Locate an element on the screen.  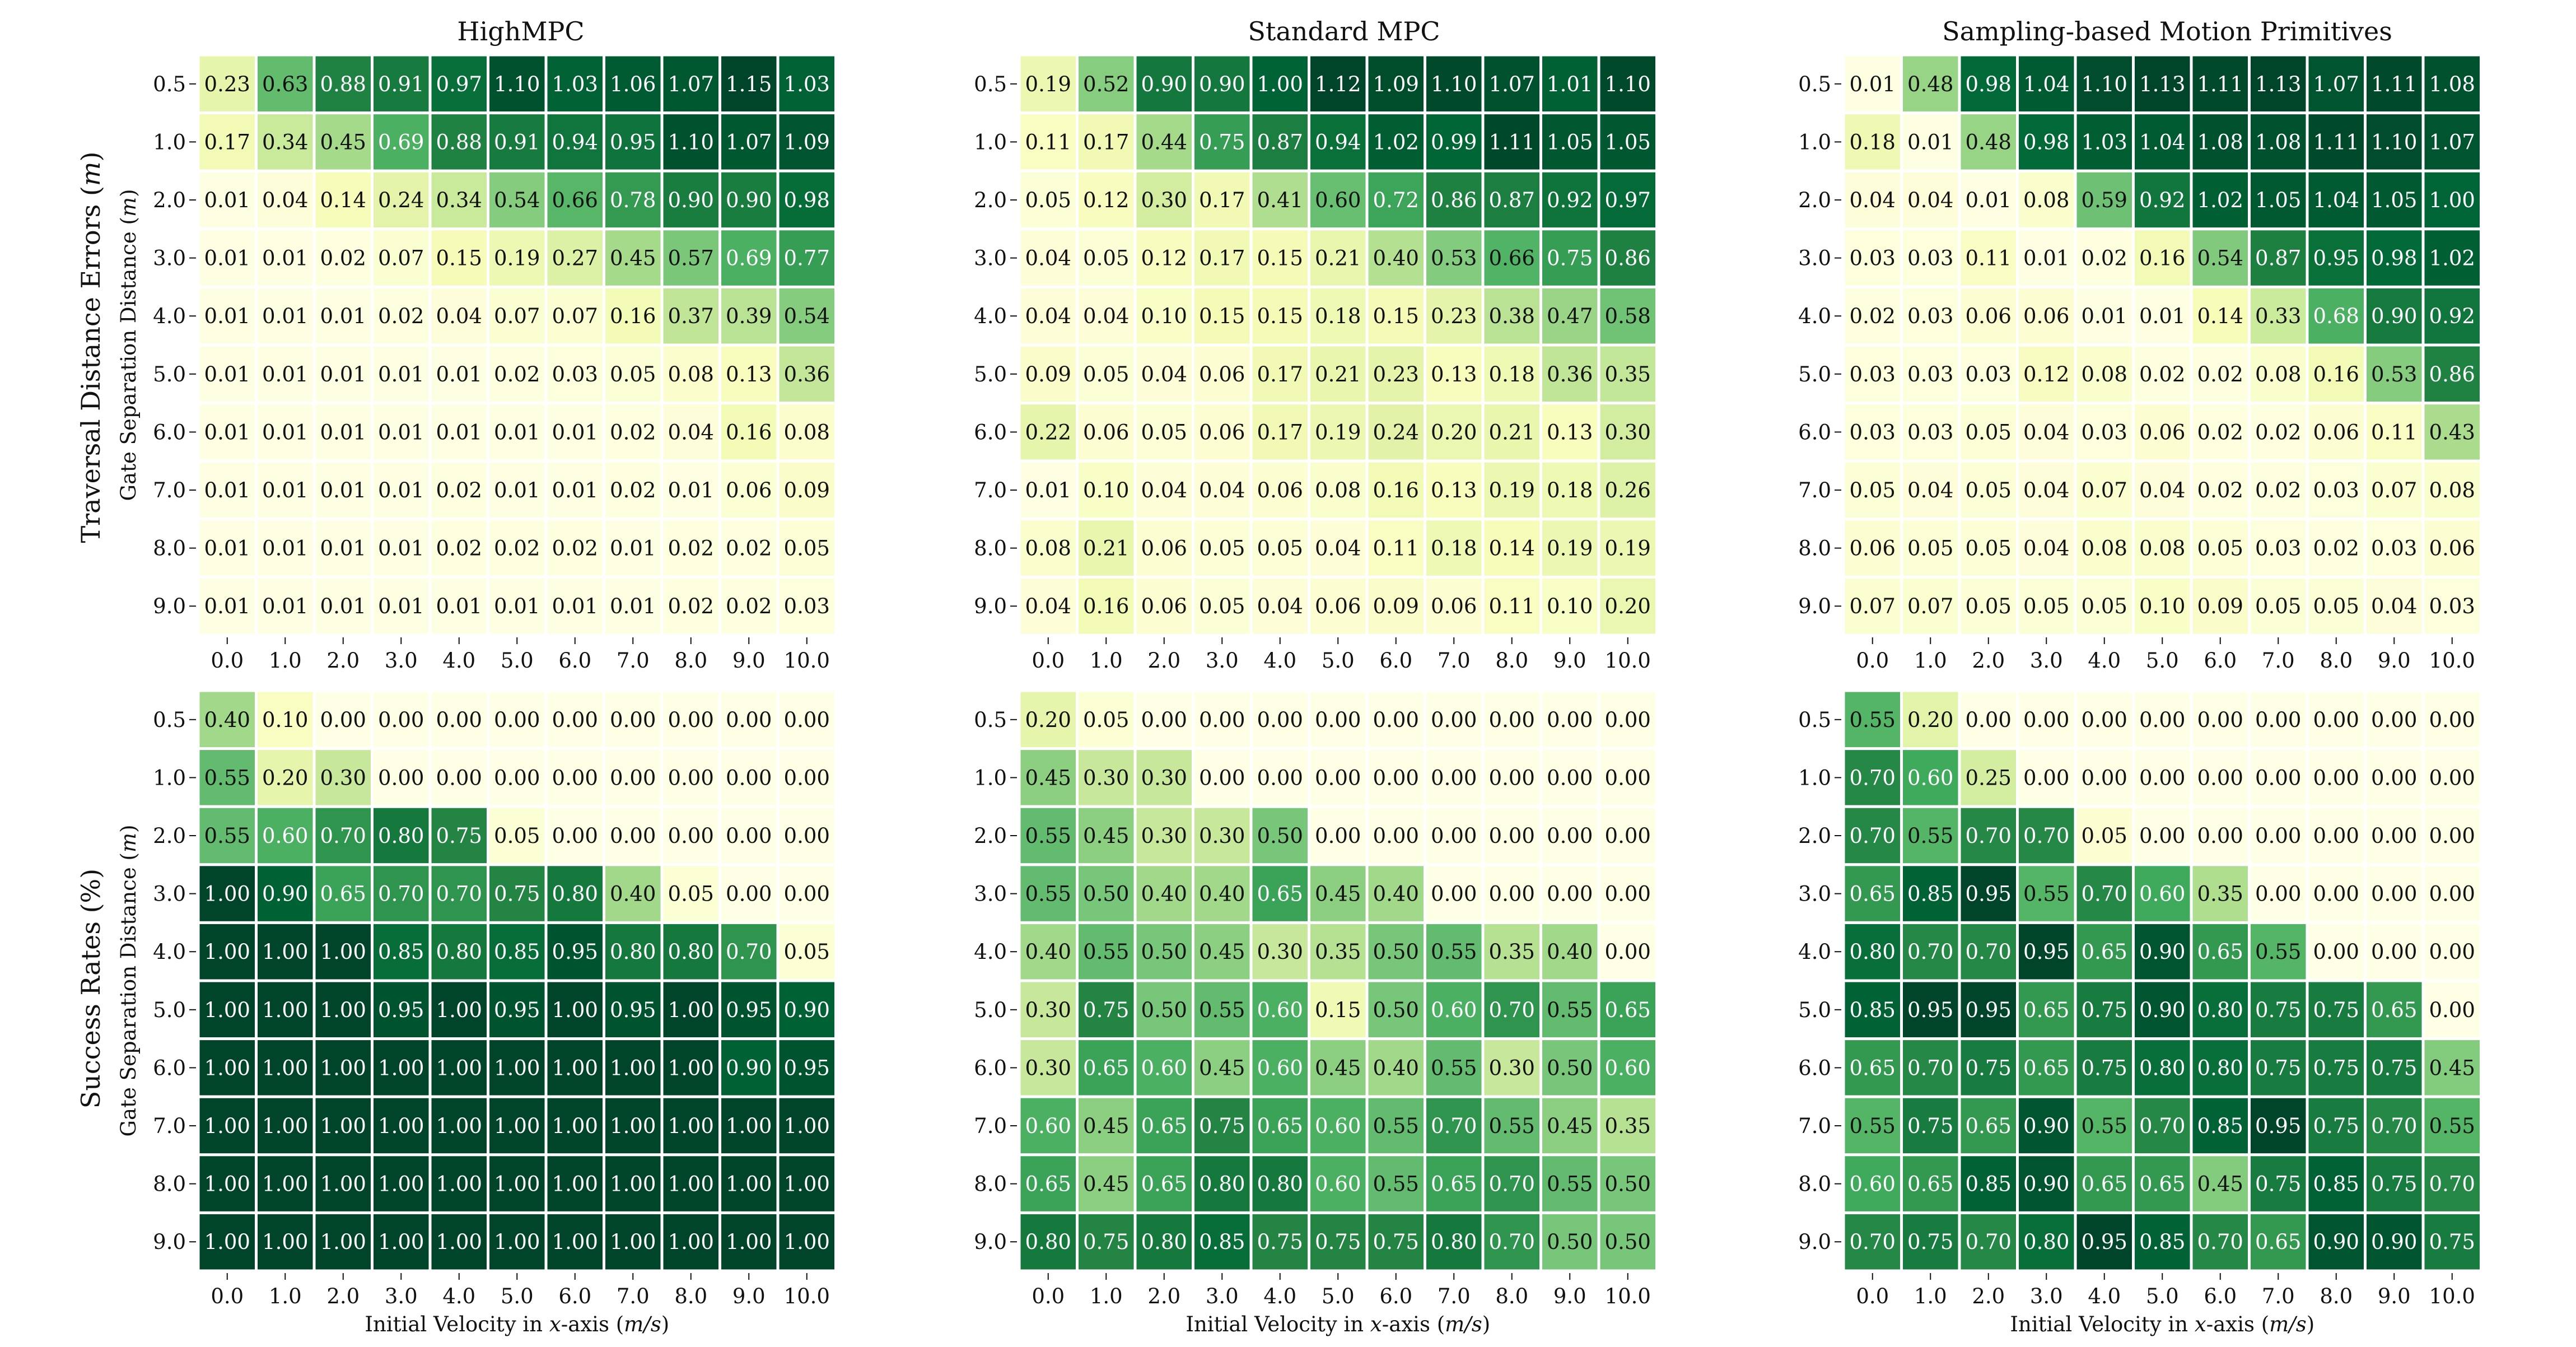
cell-value-label: 0.33 is located at coordinates (2278, 316).